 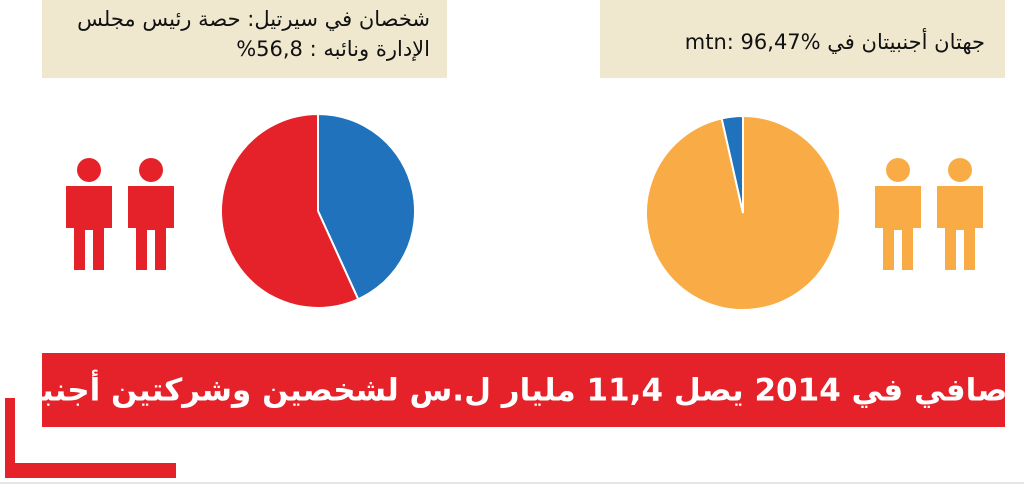 I want to click on caption: الإدارة ونائبه : 56,8%, so click(x=333, y=49).